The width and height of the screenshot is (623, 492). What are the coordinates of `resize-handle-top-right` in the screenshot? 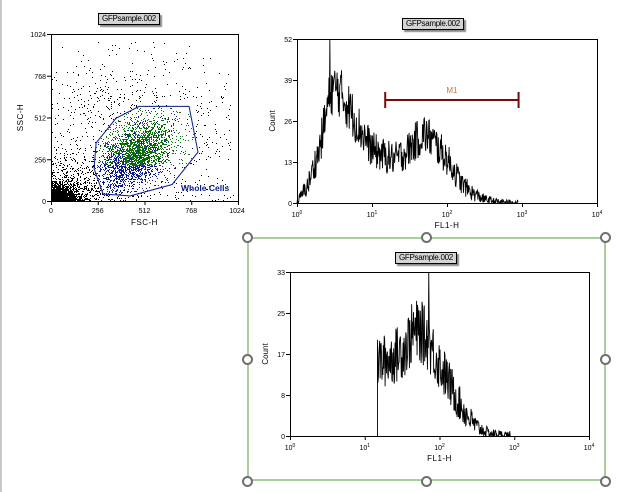 It's located at (605, 237).